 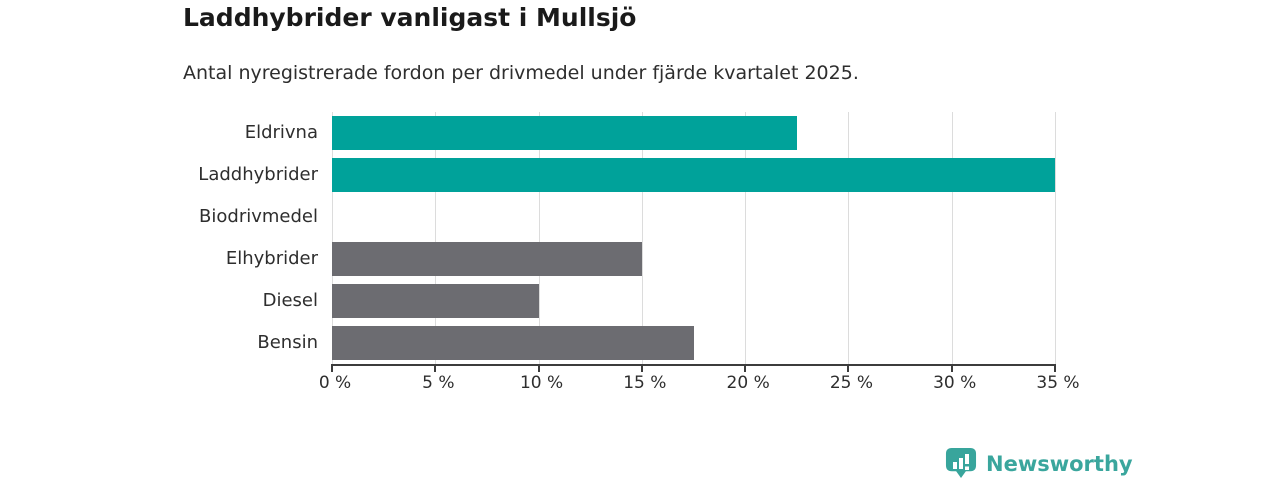 I want to click on category-label-elhybrider: Elhybrider, so click(x=271, y=258).